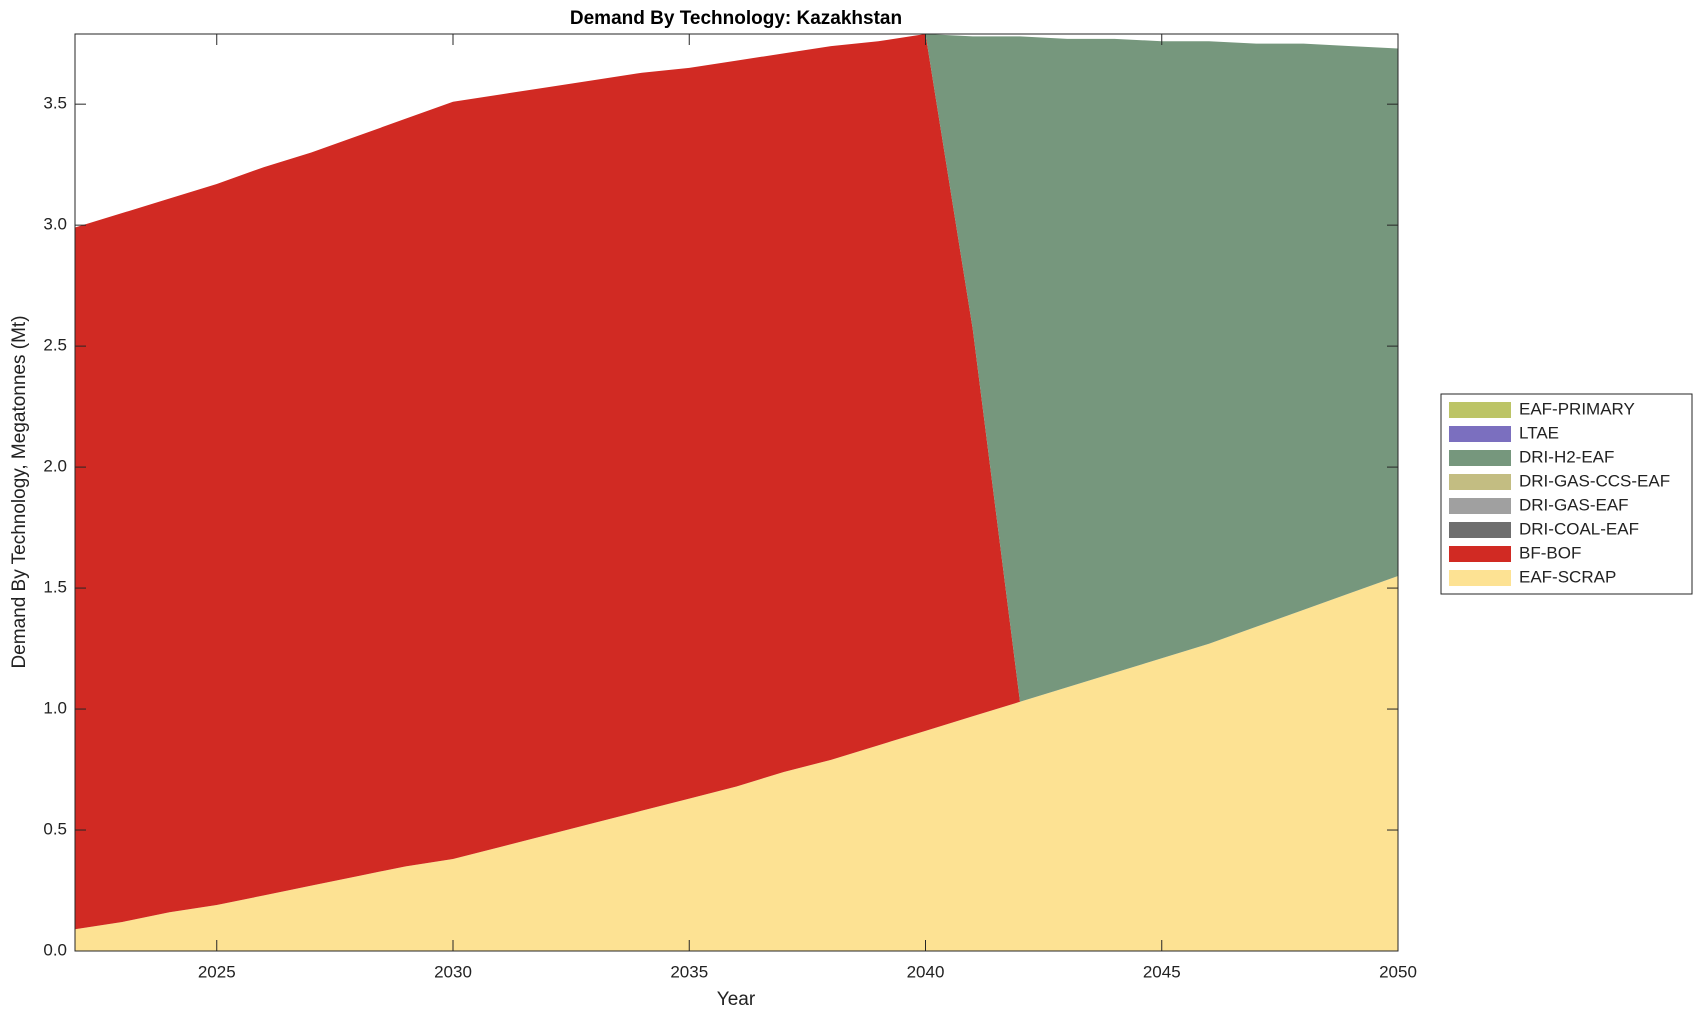  Describe the element at coordinates (1162, 971) in the screenshot. I see `x-tick-label: 2045` at that location.